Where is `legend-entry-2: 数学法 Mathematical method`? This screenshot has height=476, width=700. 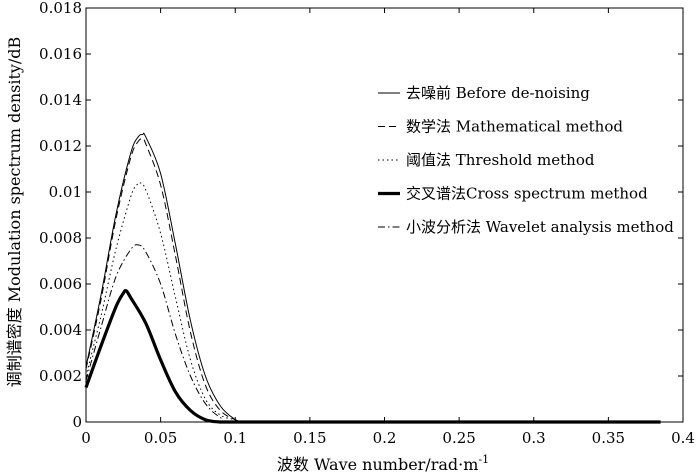 legend-entry-2: 数学法 Mathematical method is located at coordinates (500, 127).